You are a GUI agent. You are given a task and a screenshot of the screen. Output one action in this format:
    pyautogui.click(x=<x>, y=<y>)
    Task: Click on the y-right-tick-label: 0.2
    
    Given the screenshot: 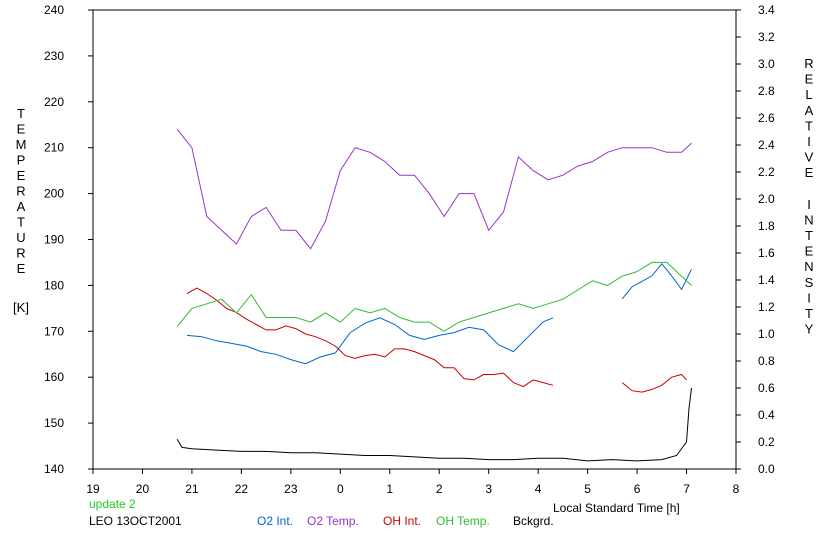 What is the action you would take?
    pyautogui.click(x=766, y=442)
    